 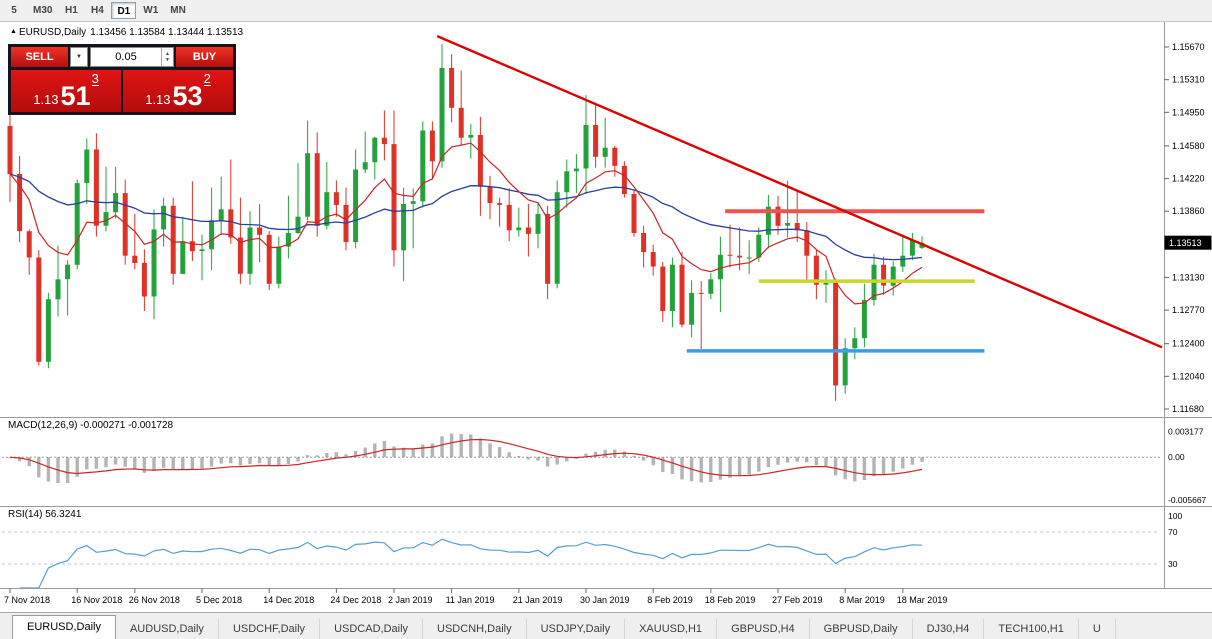 What do you see at coordinates (122, 79) in the screenshot?
I see `one-click-trading-panel: SELL ▼ 0.05 ▲ ▼ BUY 1.13 51 3 1.13 53 2` at bounding box center [122, 79].